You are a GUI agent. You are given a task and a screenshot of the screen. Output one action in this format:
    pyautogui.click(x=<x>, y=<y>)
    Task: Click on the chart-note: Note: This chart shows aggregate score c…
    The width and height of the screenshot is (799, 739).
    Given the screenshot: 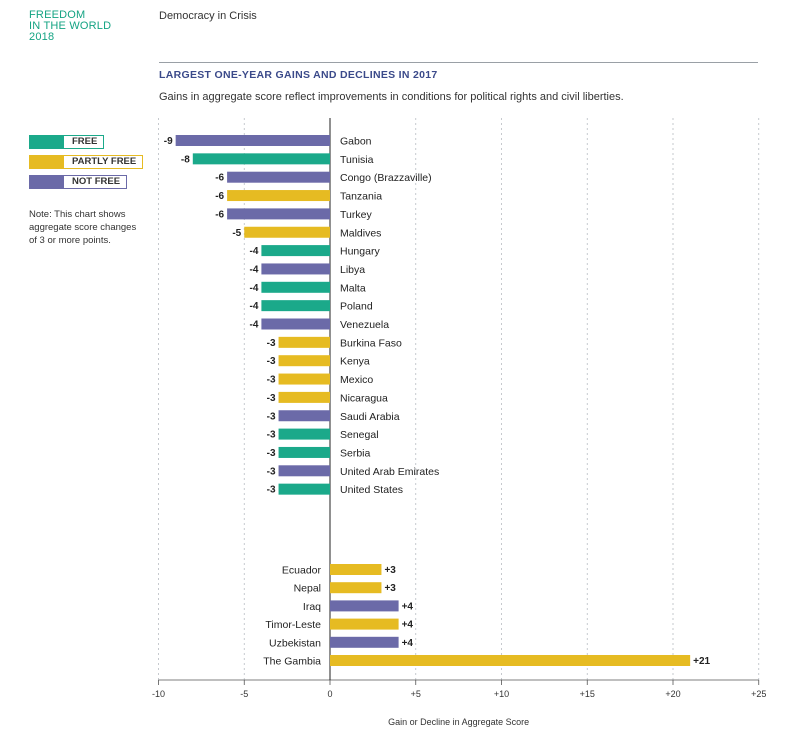 What is the action you would take?
    pyautogui.click(x=83, y=227)
    